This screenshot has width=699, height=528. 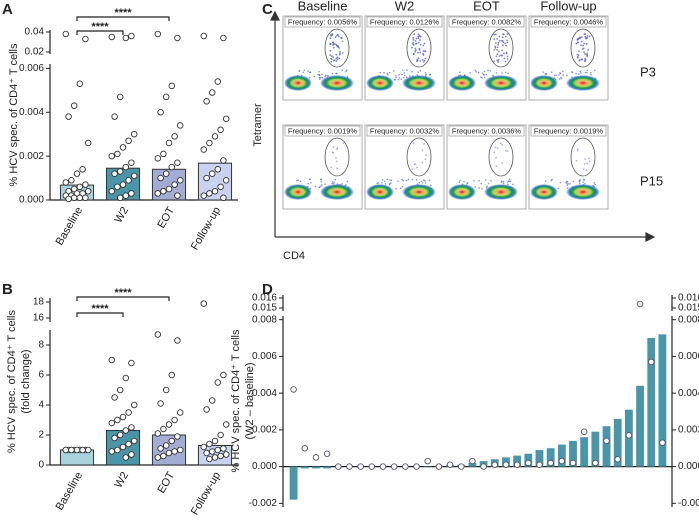 I want to click on x-tick-label: Follow-up, so click(x=206, y=228).